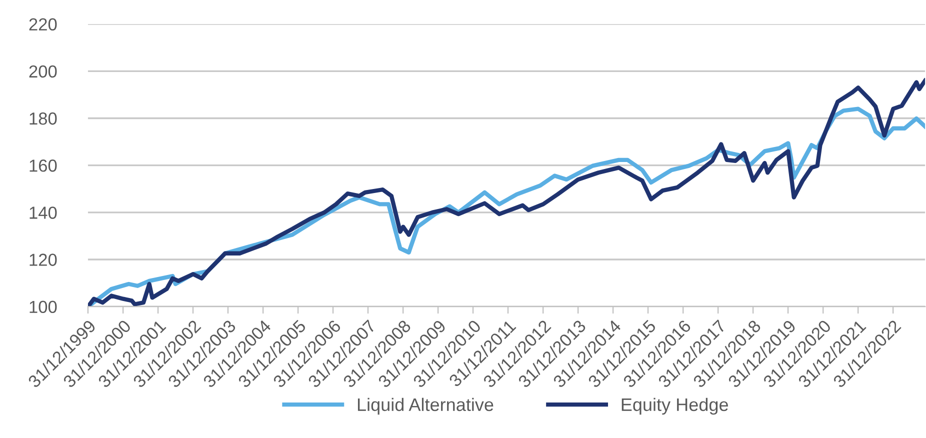  What do you see at coordinates (43, 166) in the screenshot?
I see `y-tick-label: 160` at bounding box center [43, 166].